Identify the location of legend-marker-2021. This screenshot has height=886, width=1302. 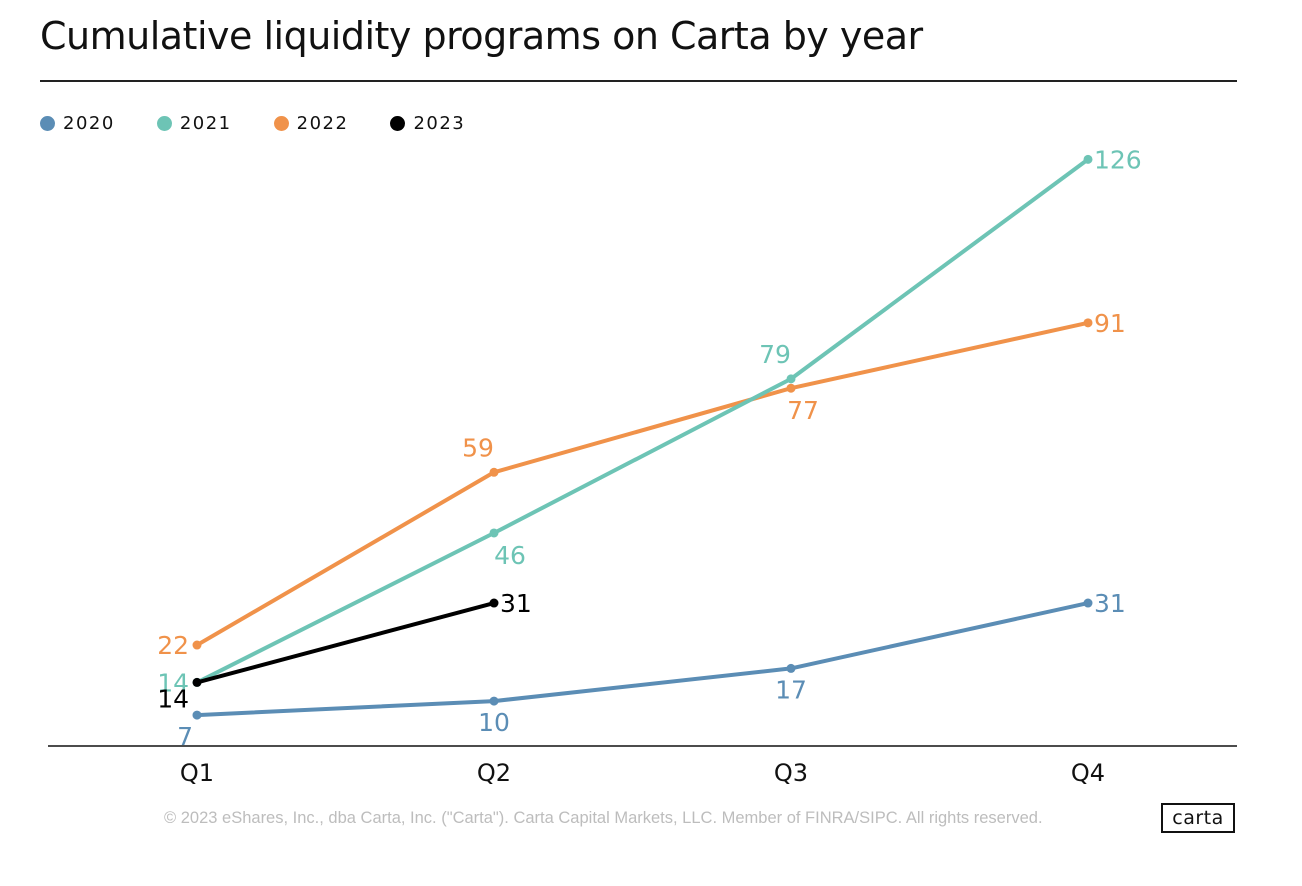
(164, 123).